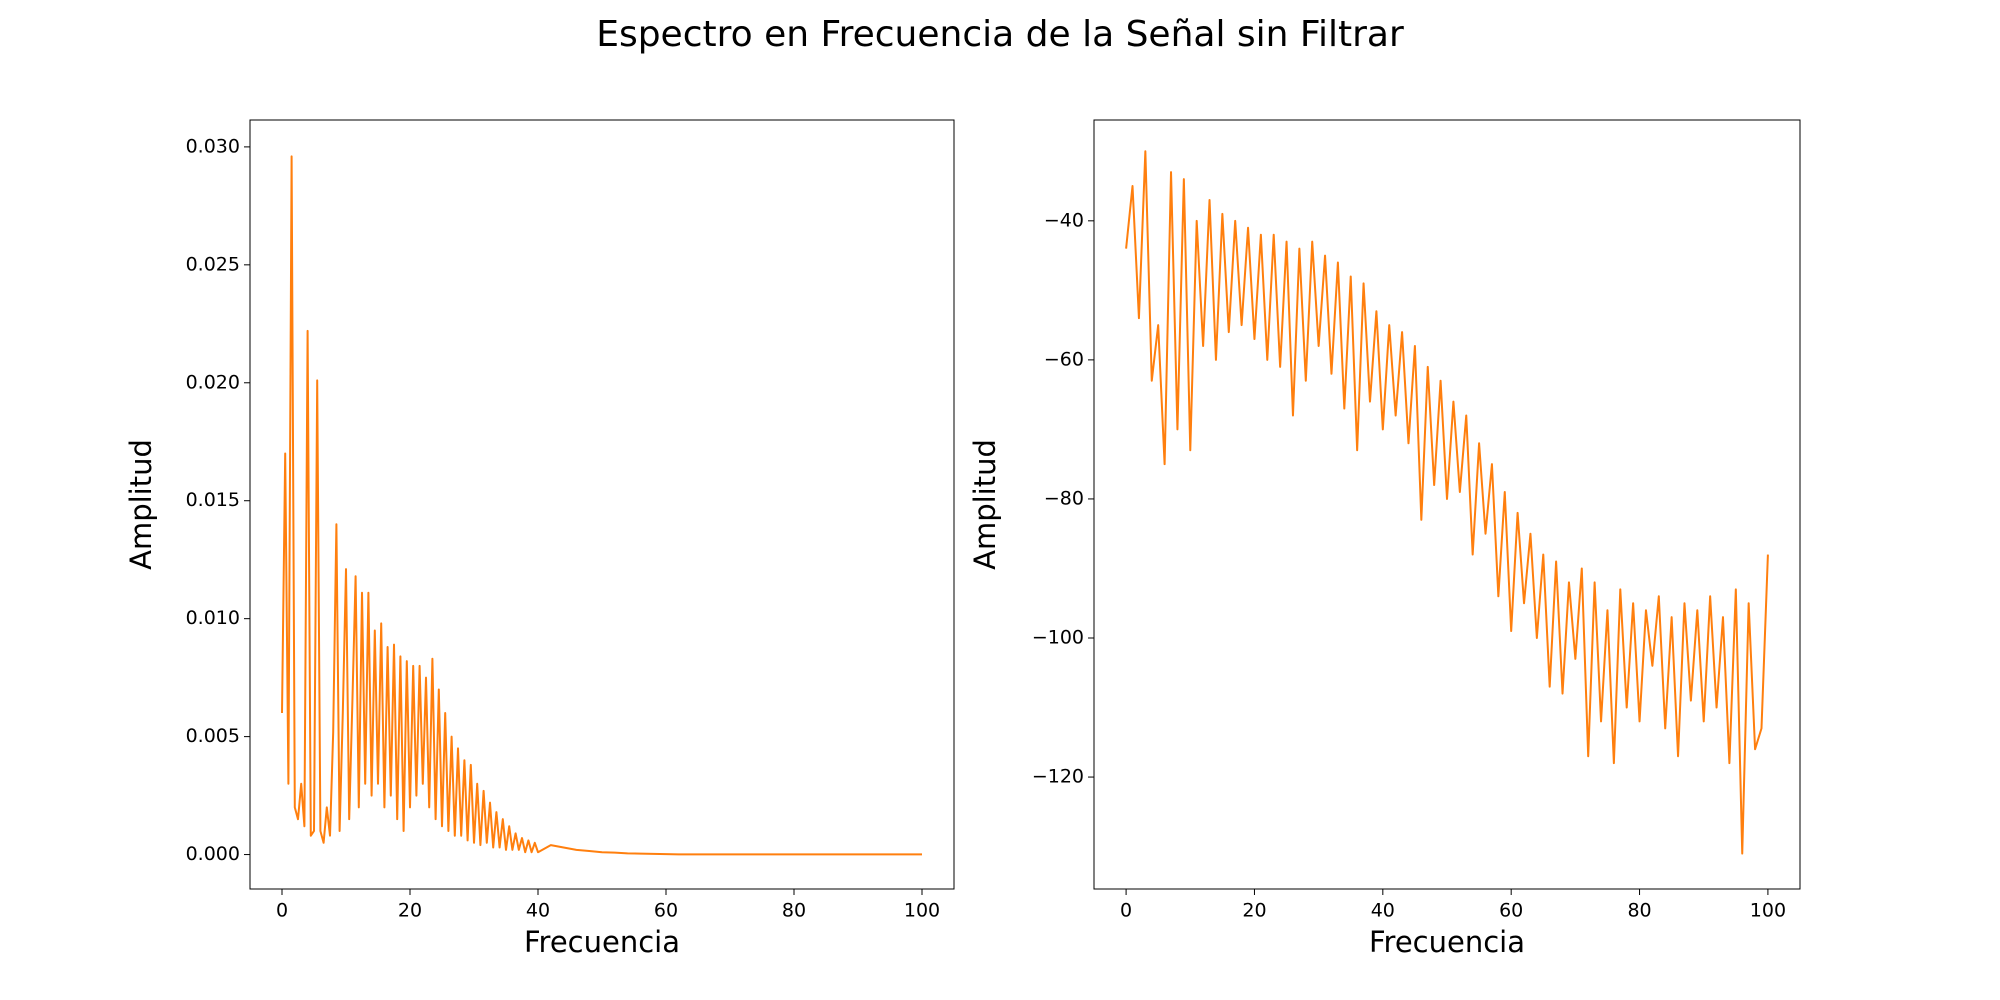 This screenshot has height=1000, width=2000. What do you see at coordinates (1058, 777) in the screenshot?
I see `y-tick-label: −120` at bounding box center [1058, 777].